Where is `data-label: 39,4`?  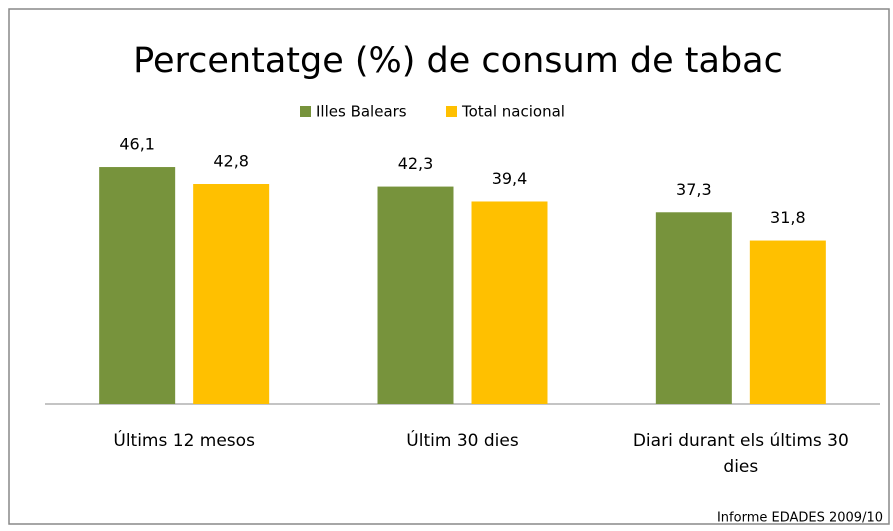
data-label: 39,4 is located at coordinates (510, 178).